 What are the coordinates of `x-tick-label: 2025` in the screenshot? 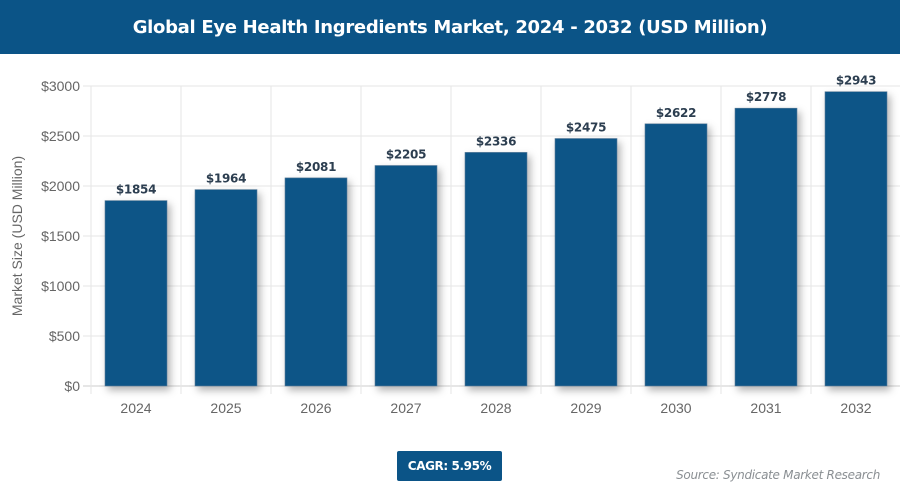 It's located at (225, 408).